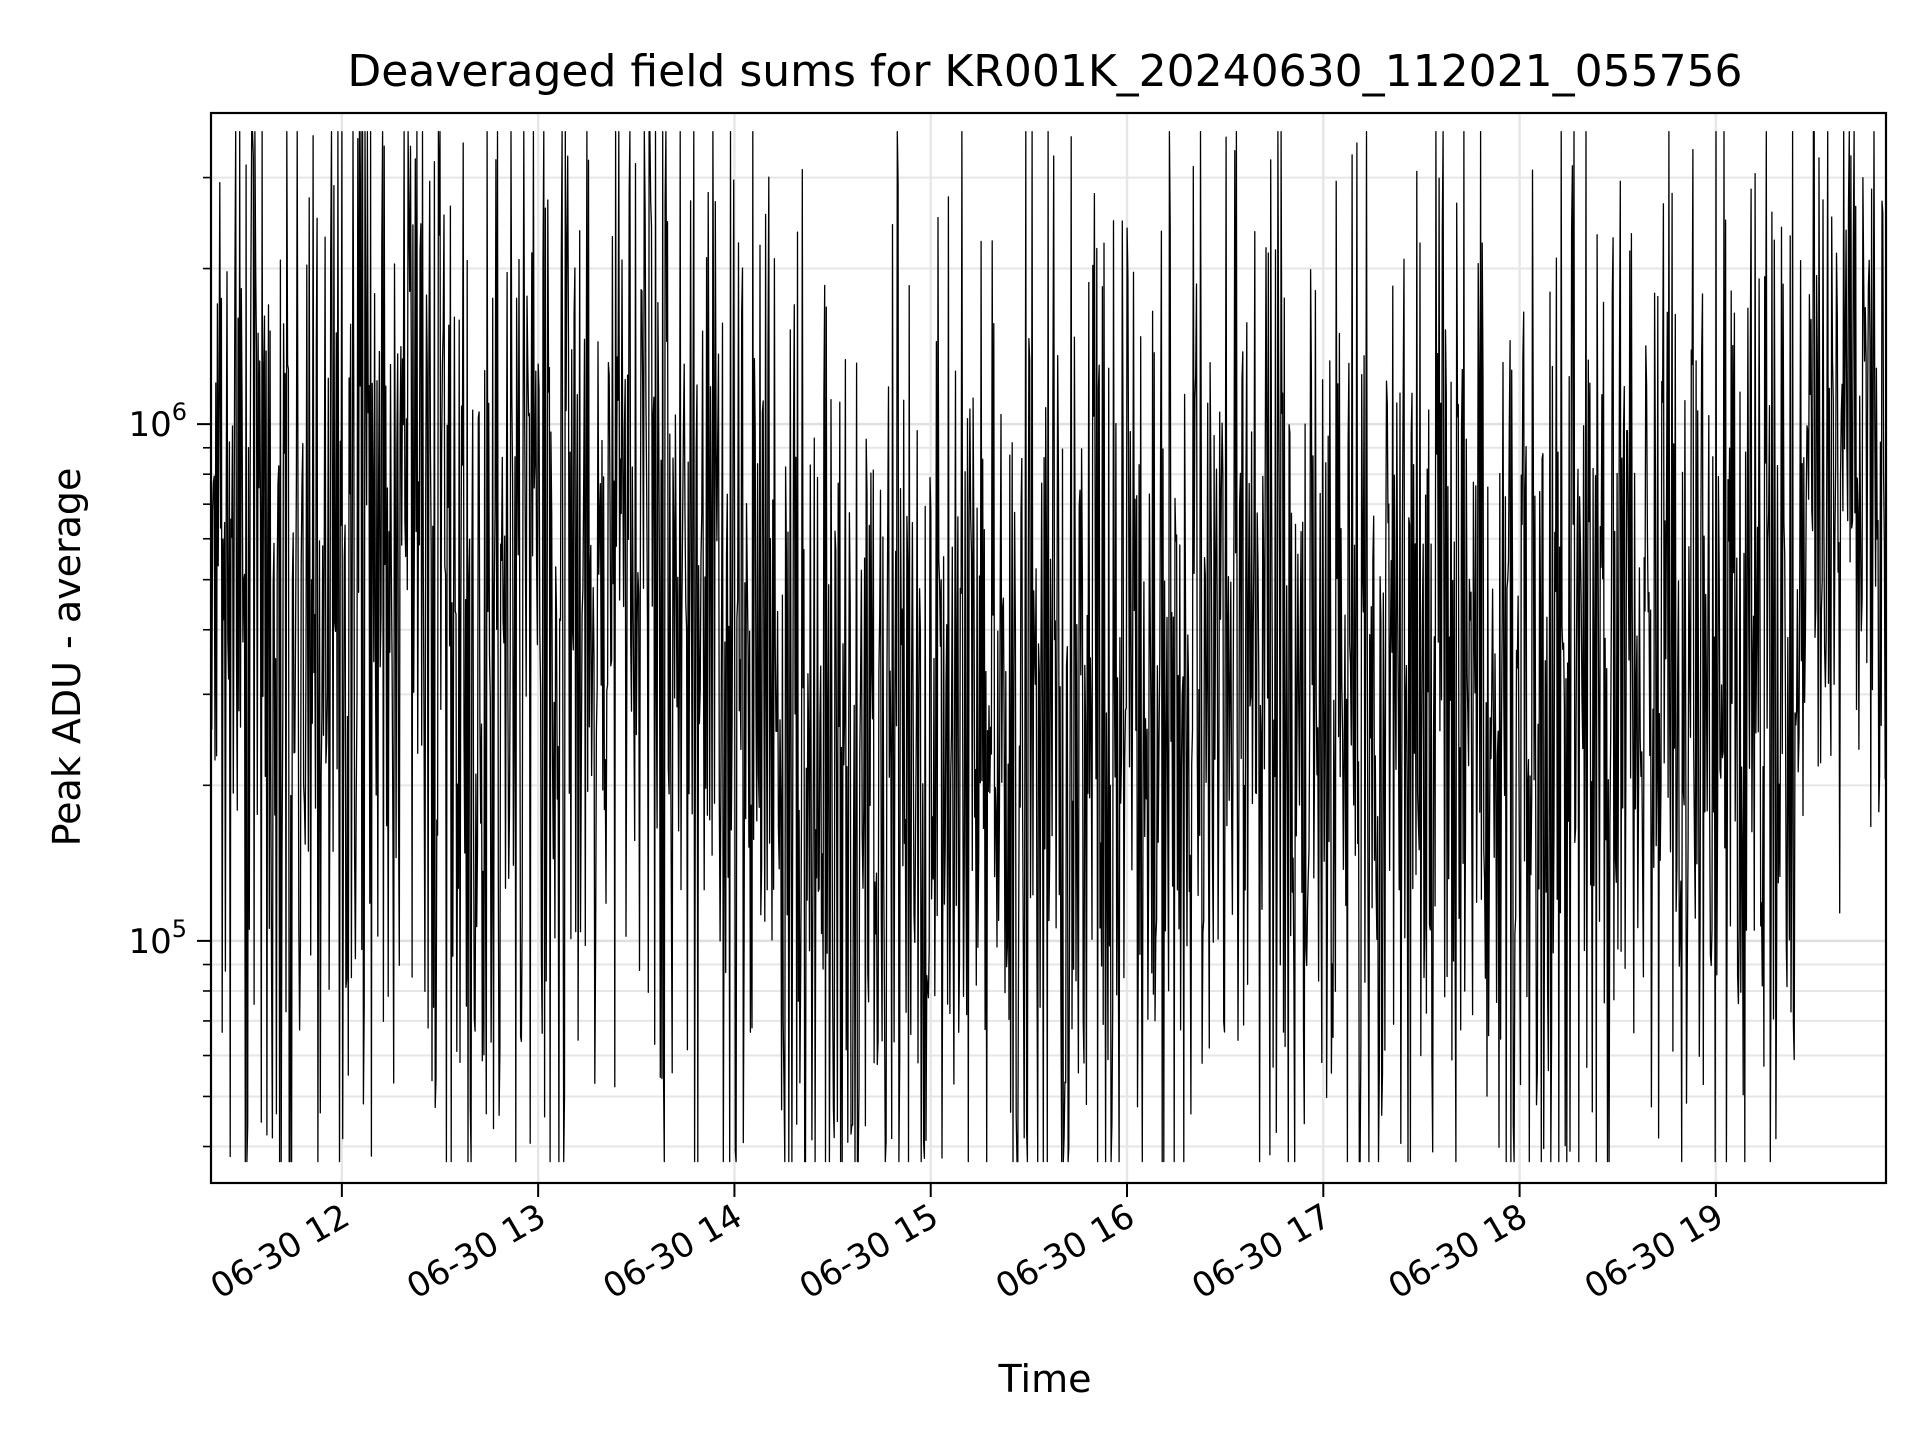  What do you see at coordinates (67, 657) in the screenshot?
I see `y-axis-label: Peak ADU - average` at bounding box center [67, 657].